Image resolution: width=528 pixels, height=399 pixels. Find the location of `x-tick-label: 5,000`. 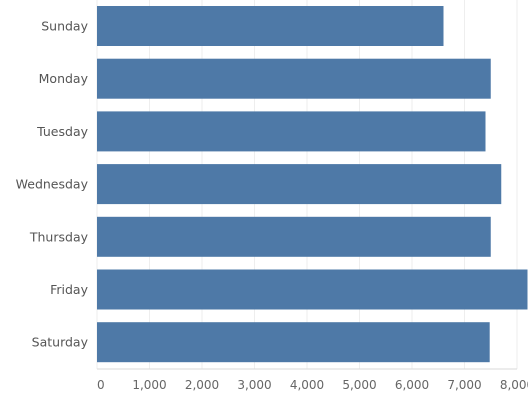

x-tick-label: 5,000 is located at coordinates (359, 385).